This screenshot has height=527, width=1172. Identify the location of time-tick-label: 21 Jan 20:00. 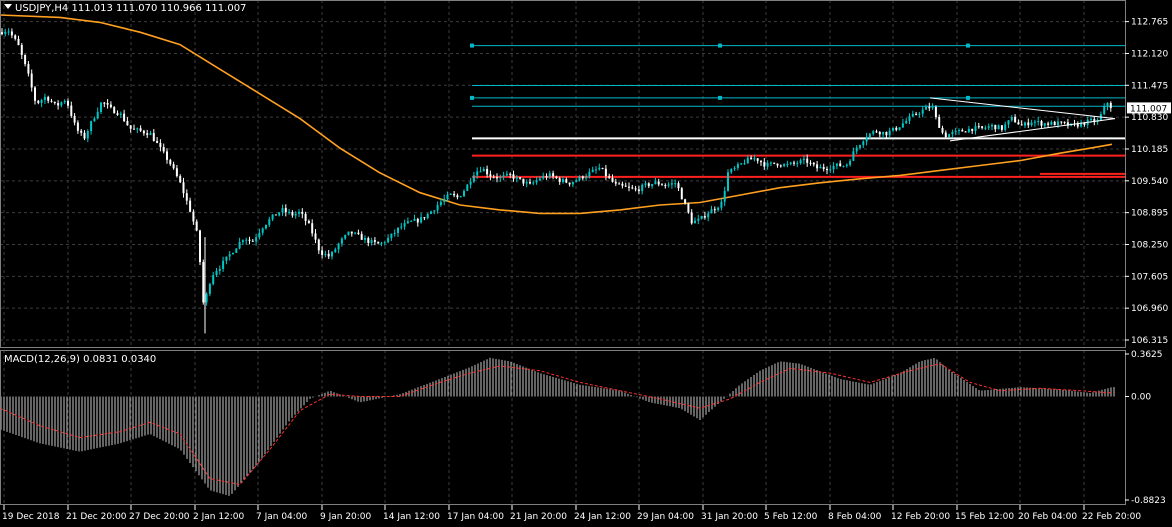
(538, 517).